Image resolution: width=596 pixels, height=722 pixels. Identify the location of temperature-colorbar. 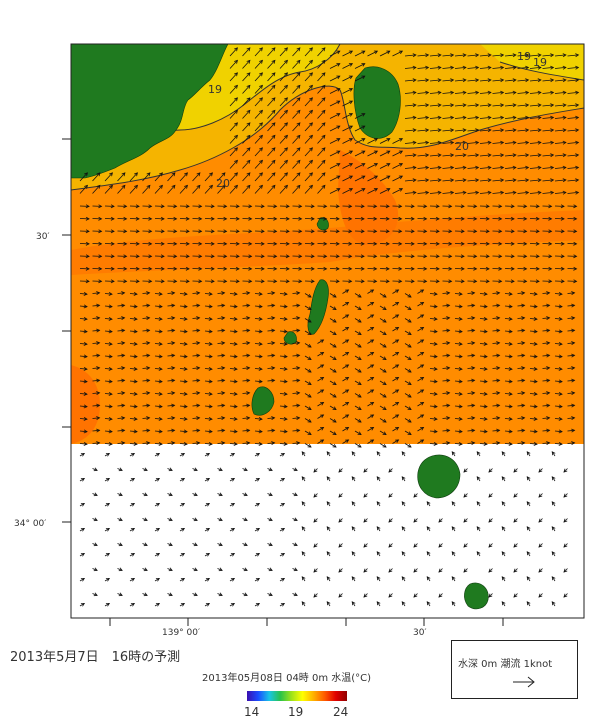
(297, 696).